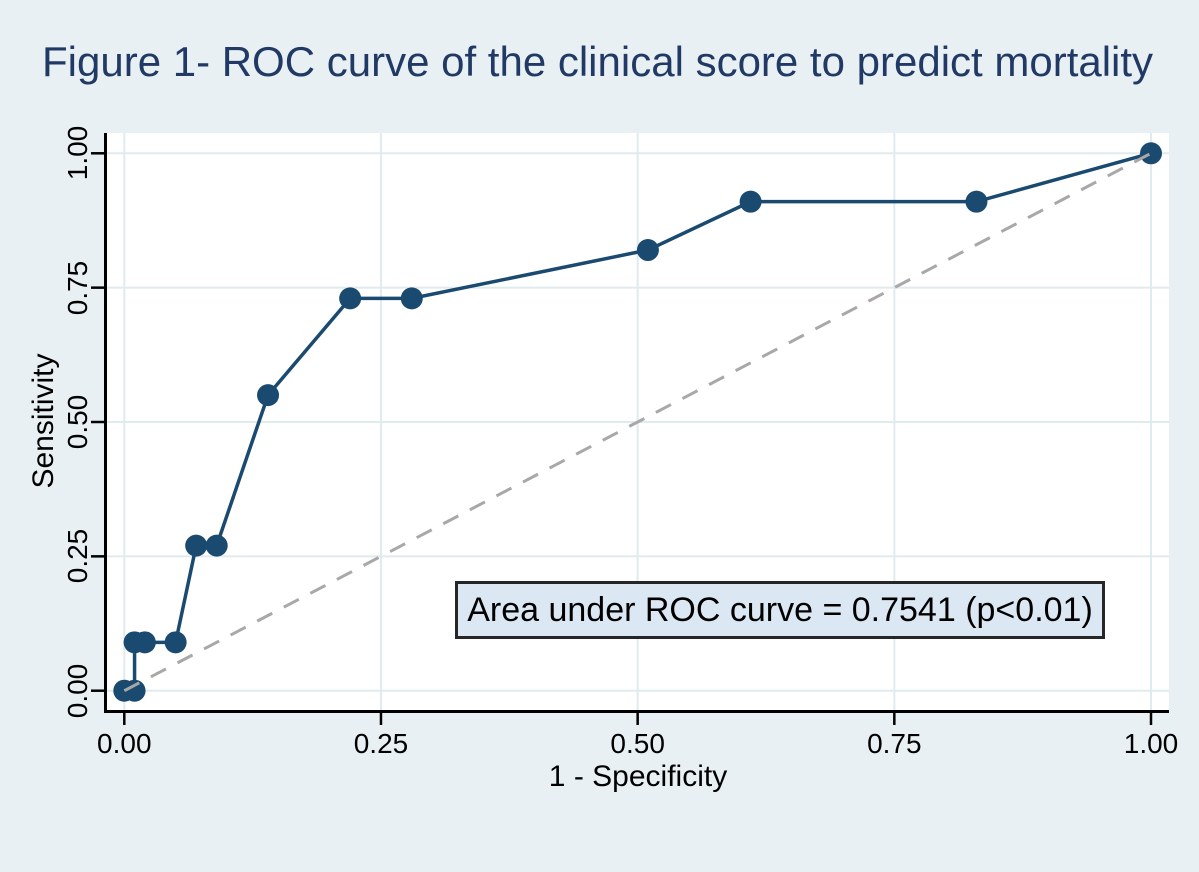 The width and height of the screenshot is (1199, 872). I want to click on y-tick-label: 0.50, so click(77, 422).